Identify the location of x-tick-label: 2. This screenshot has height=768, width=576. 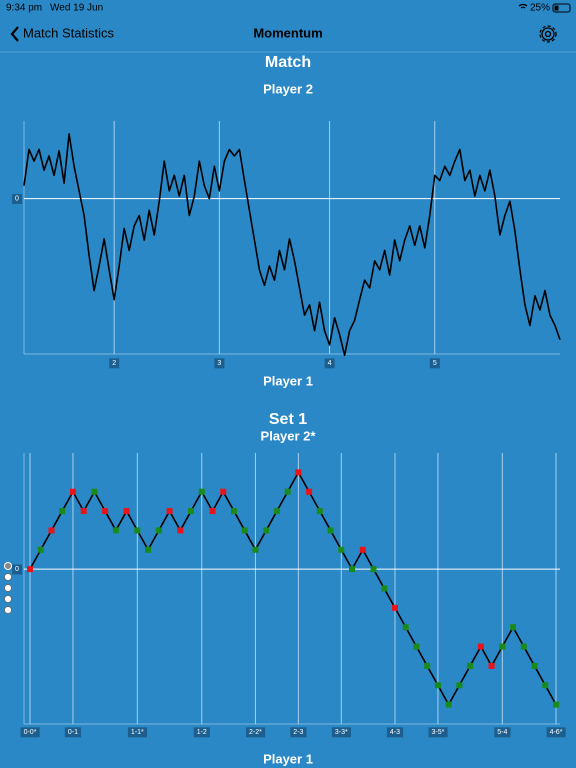
(114, 363).